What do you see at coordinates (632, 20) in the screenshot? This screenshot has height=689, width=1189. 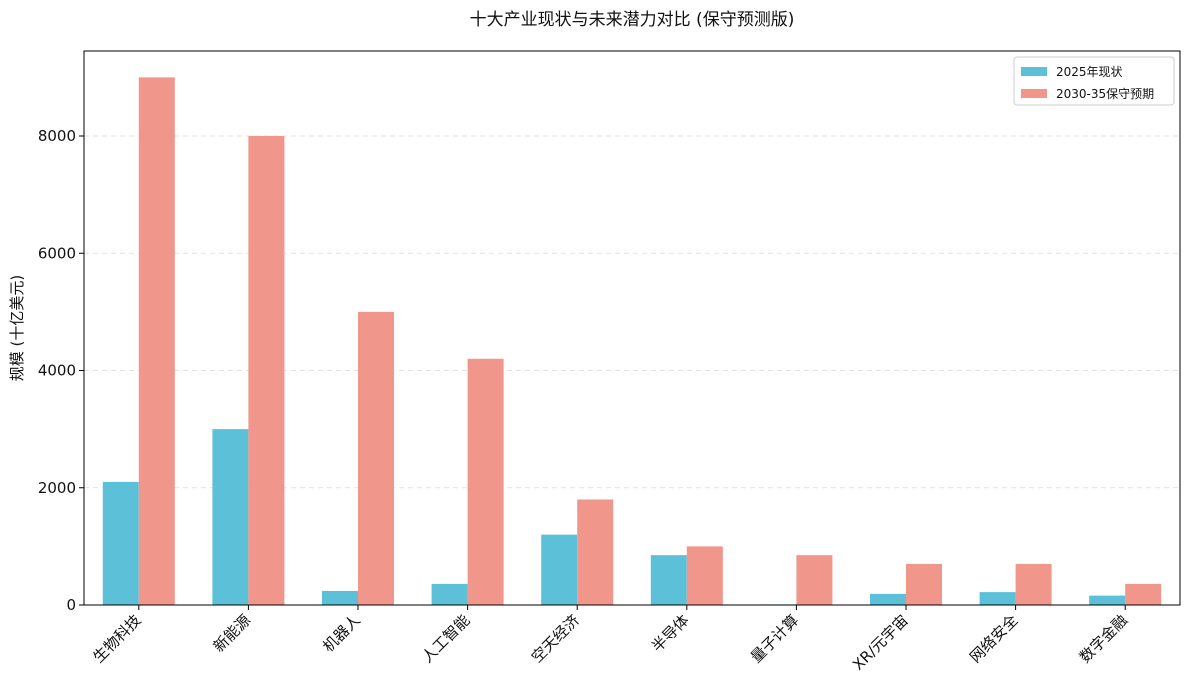 I see `chart-title: 十大产业现状与未来潜力对比 (保守预测版)` at bounding box center [632, 20].